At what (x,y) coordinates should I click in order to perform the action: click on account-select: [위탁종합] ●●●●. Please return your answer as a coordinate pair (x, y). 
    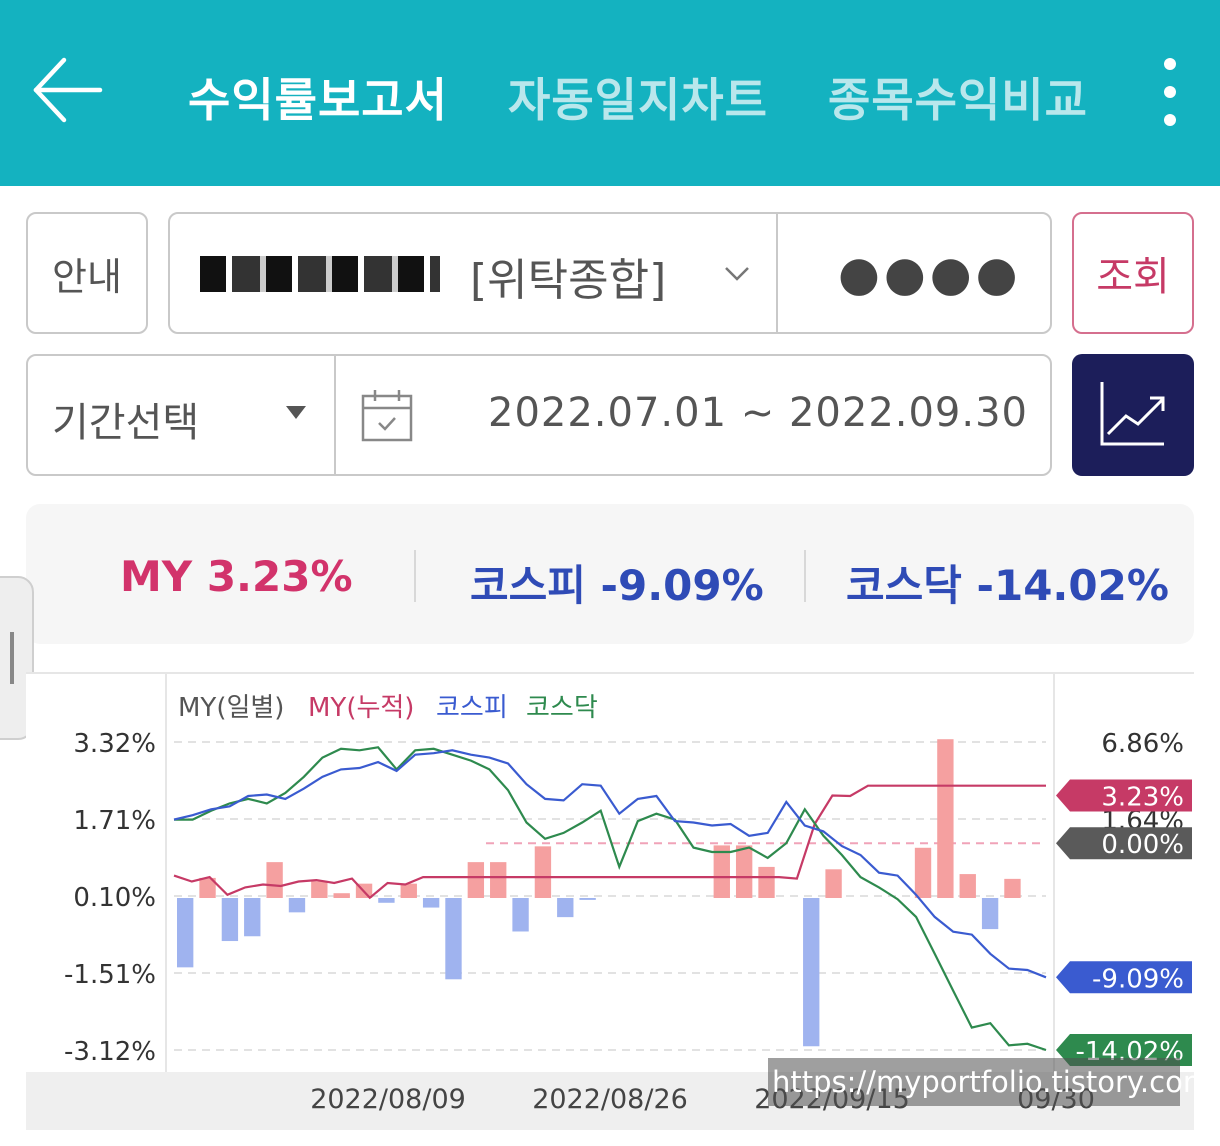
    Looking at the image, I should click on (610, 273).